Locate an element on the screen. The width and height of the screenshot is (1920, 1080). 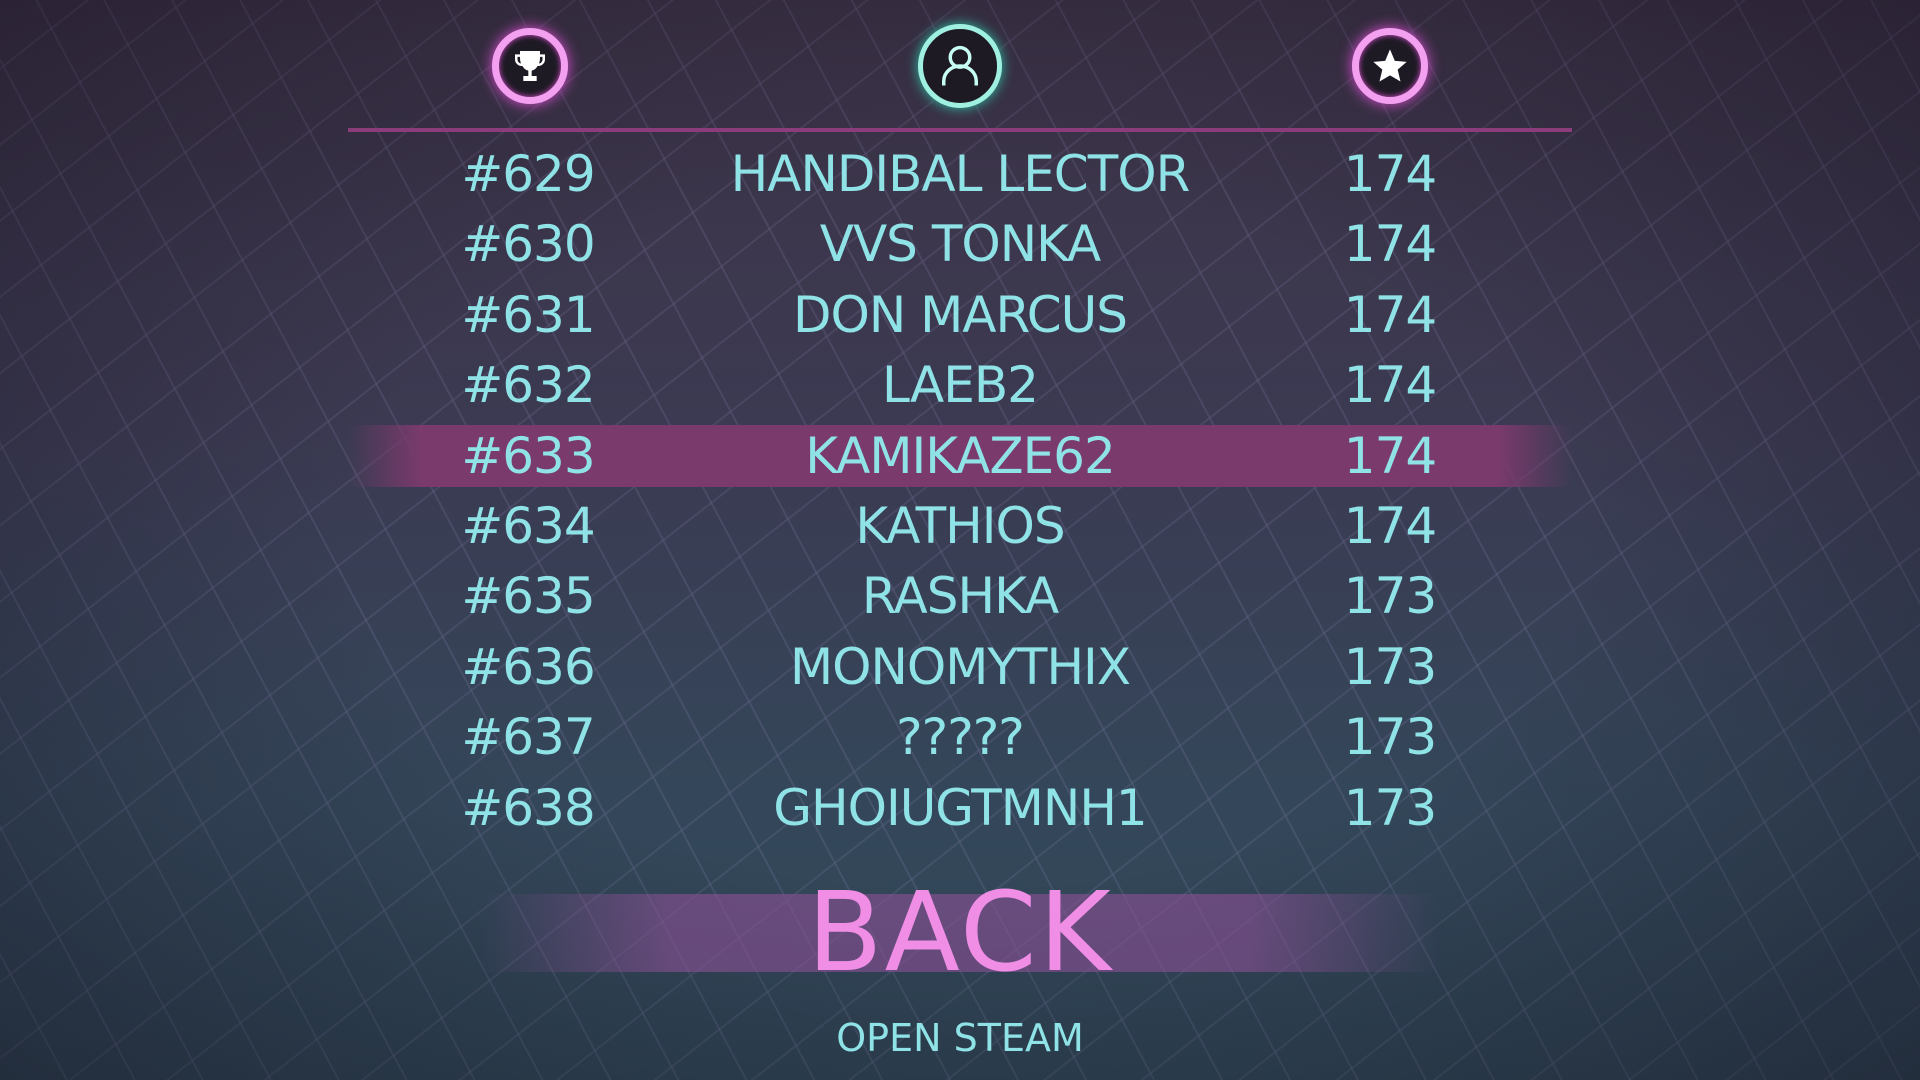
leaderboard-row-current-player: #633 KAMIKAZE62 174 is located at coordinates (960, 455).